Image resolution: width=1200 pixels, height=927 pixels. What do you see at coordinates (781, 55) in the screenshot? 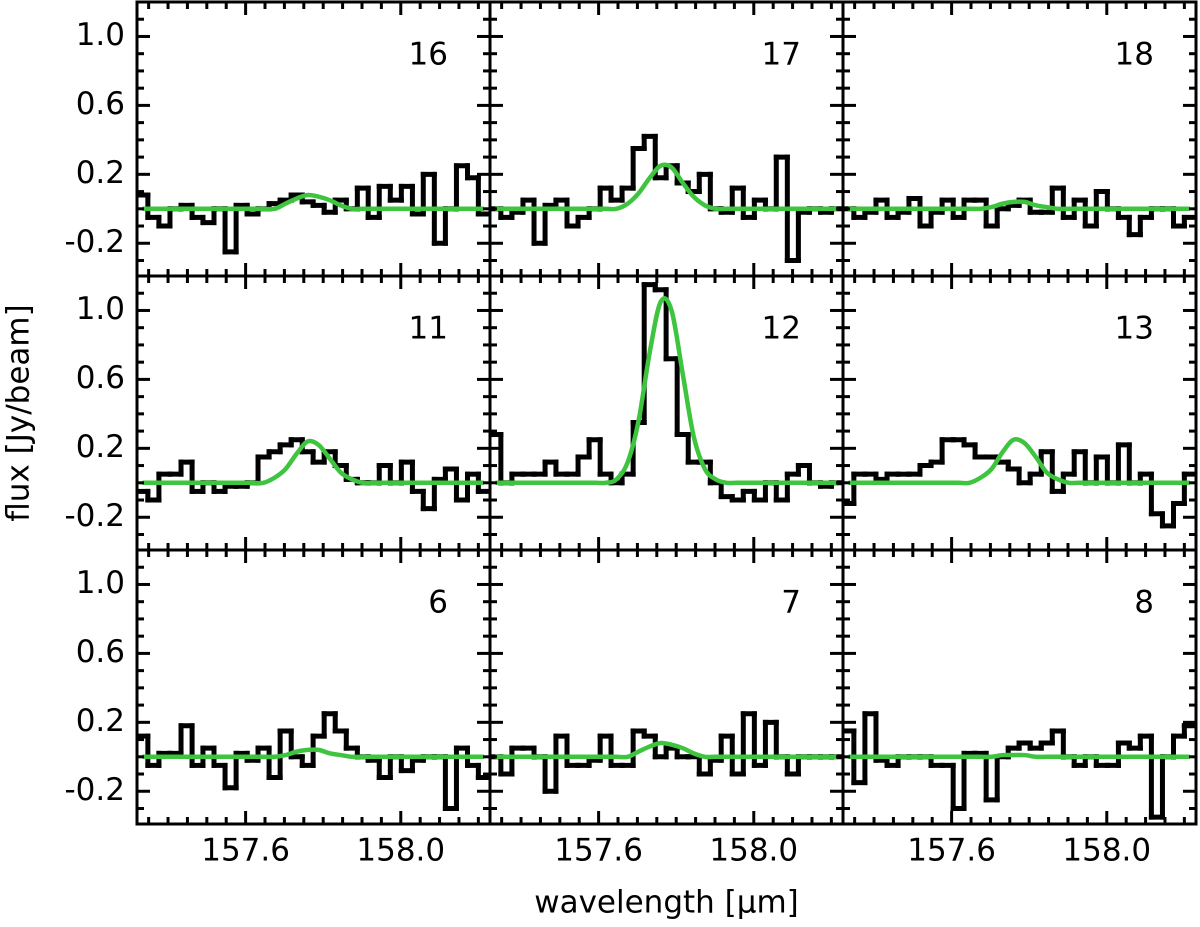
I see `panel-label: 17` at bounding box center [781, 55].